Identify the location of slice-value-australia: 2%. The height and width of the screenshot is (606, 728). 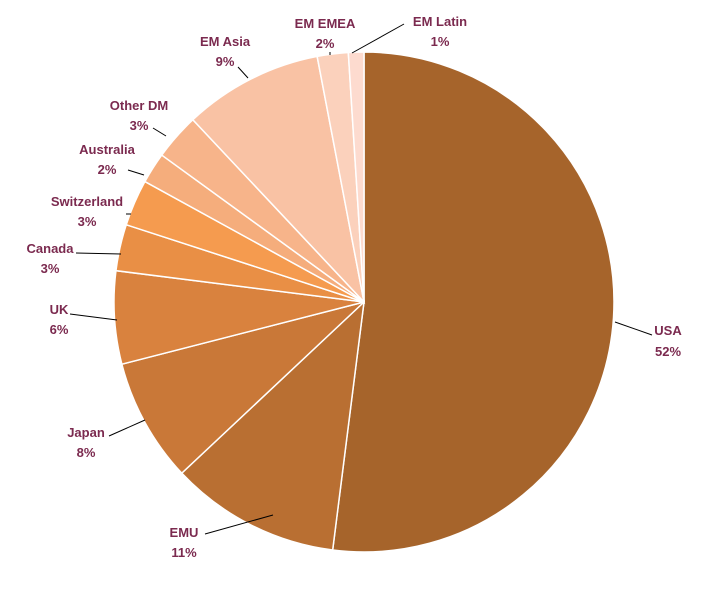
(107, 169).